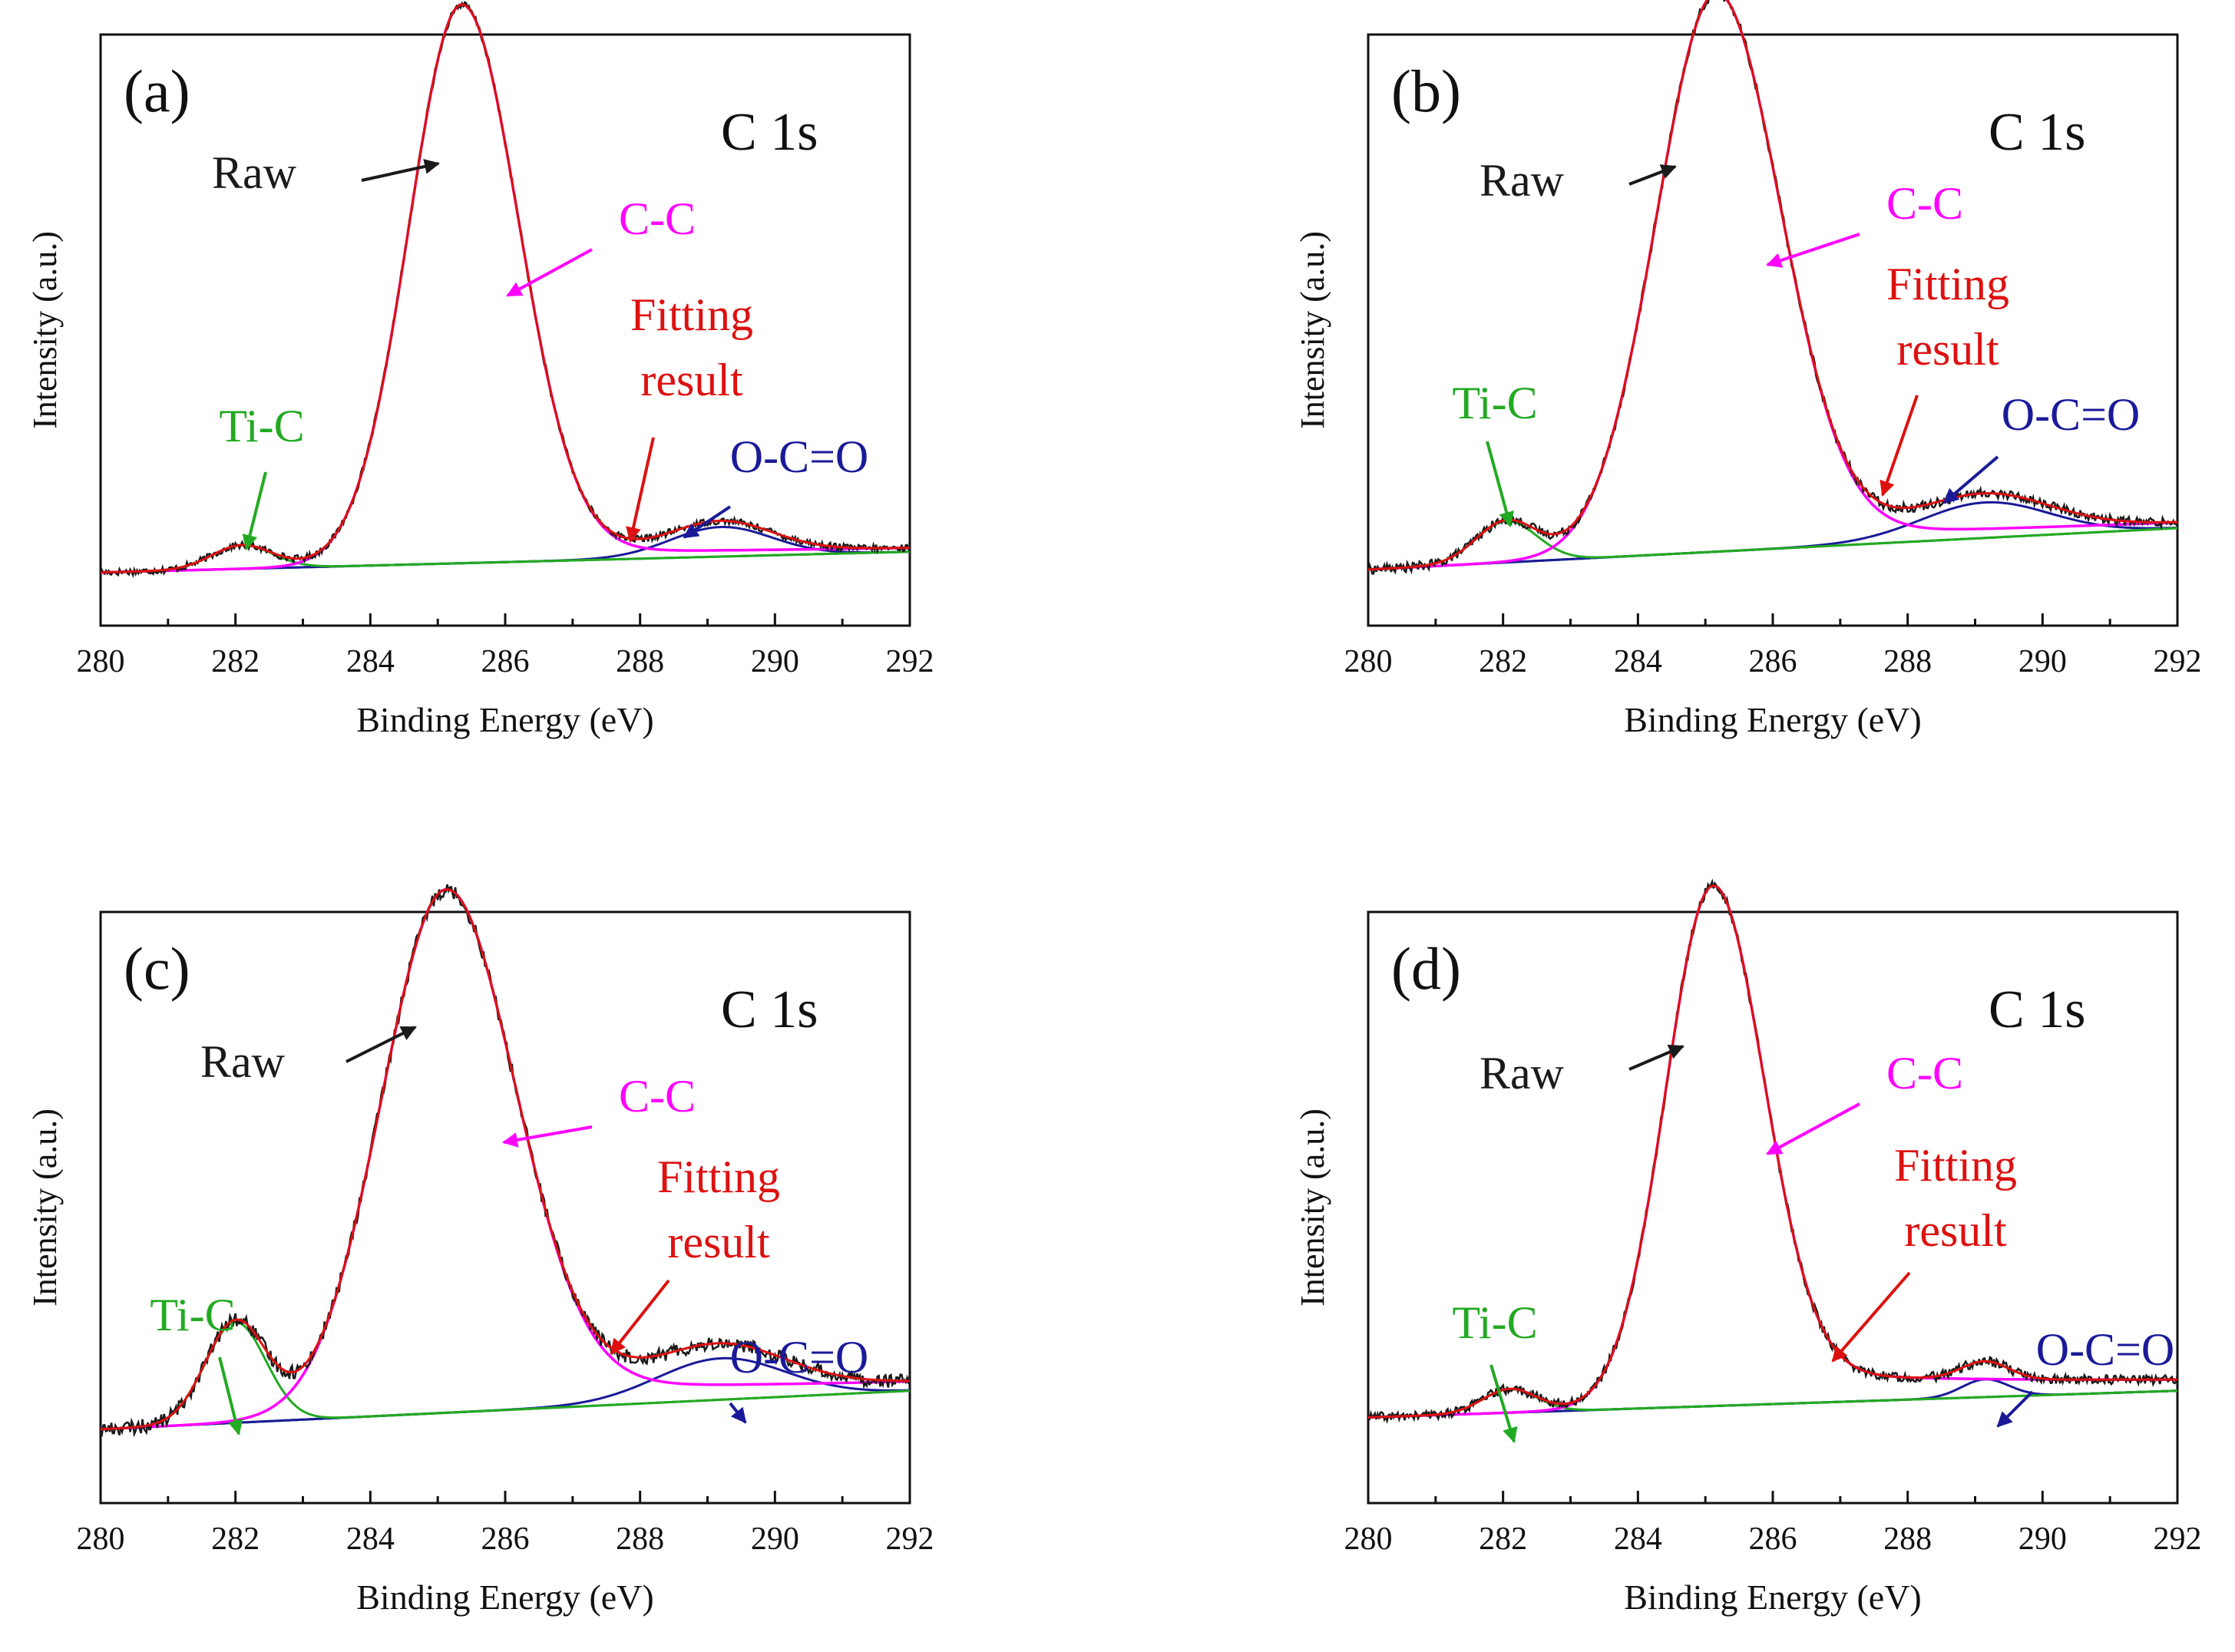  What do you see at coordinates (1426, 968) in the screenshot?
I see `panel-label: (d)` at bounding box center [1426, 968].